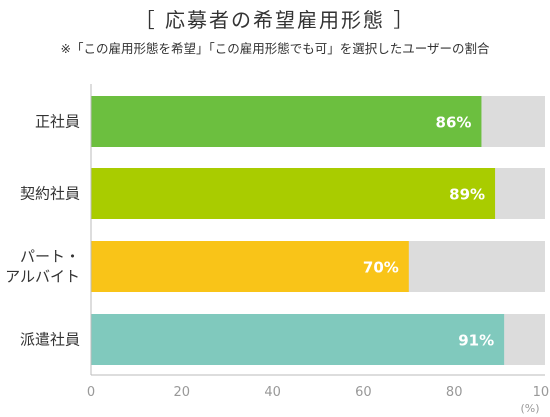  What do you see at coordinates (57, 122) in the screenshot?
I see `category-label: 正社員` at bounding box center [57, 122].